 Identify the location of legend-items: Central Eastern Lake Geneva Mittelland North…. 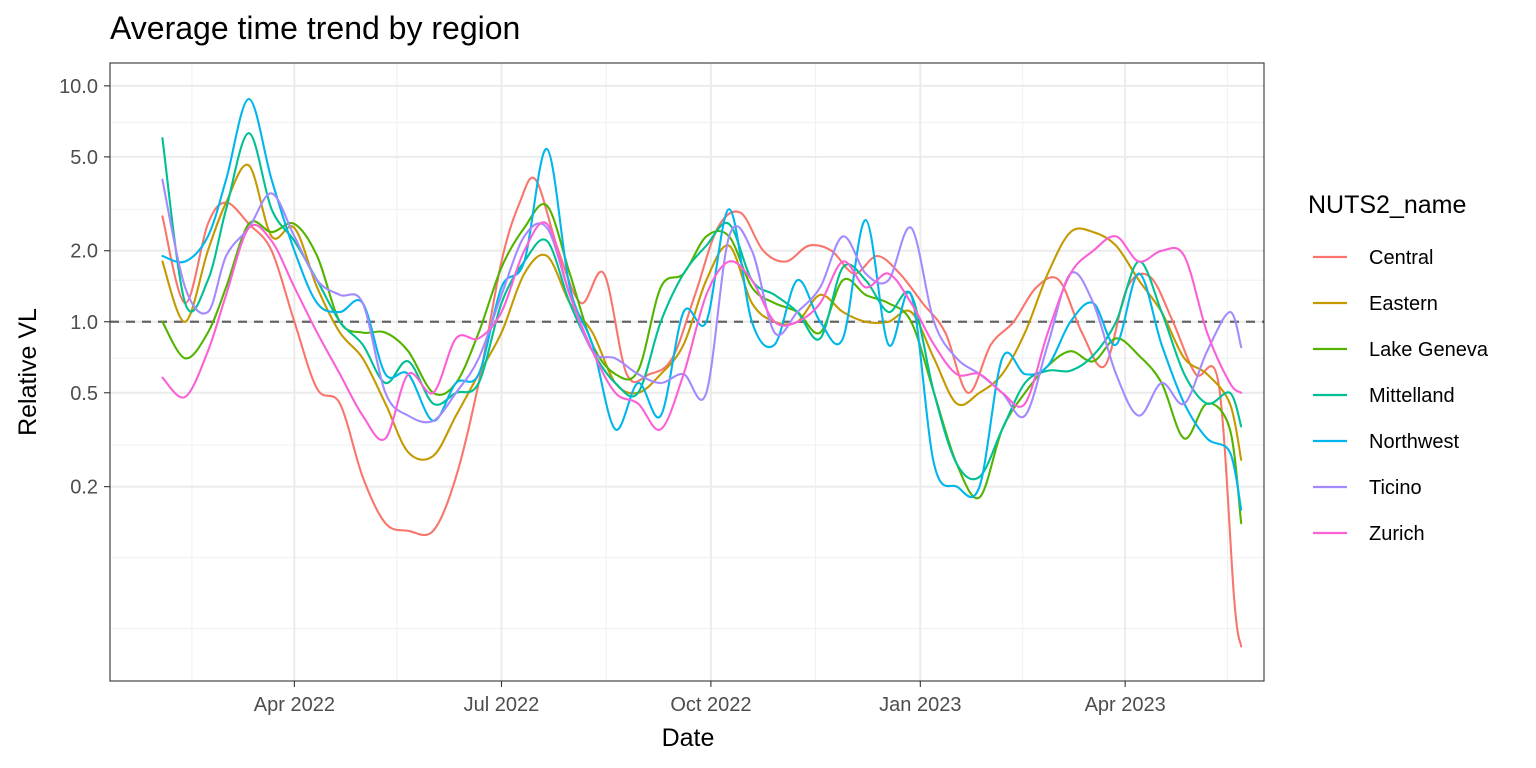
(1401, 396).